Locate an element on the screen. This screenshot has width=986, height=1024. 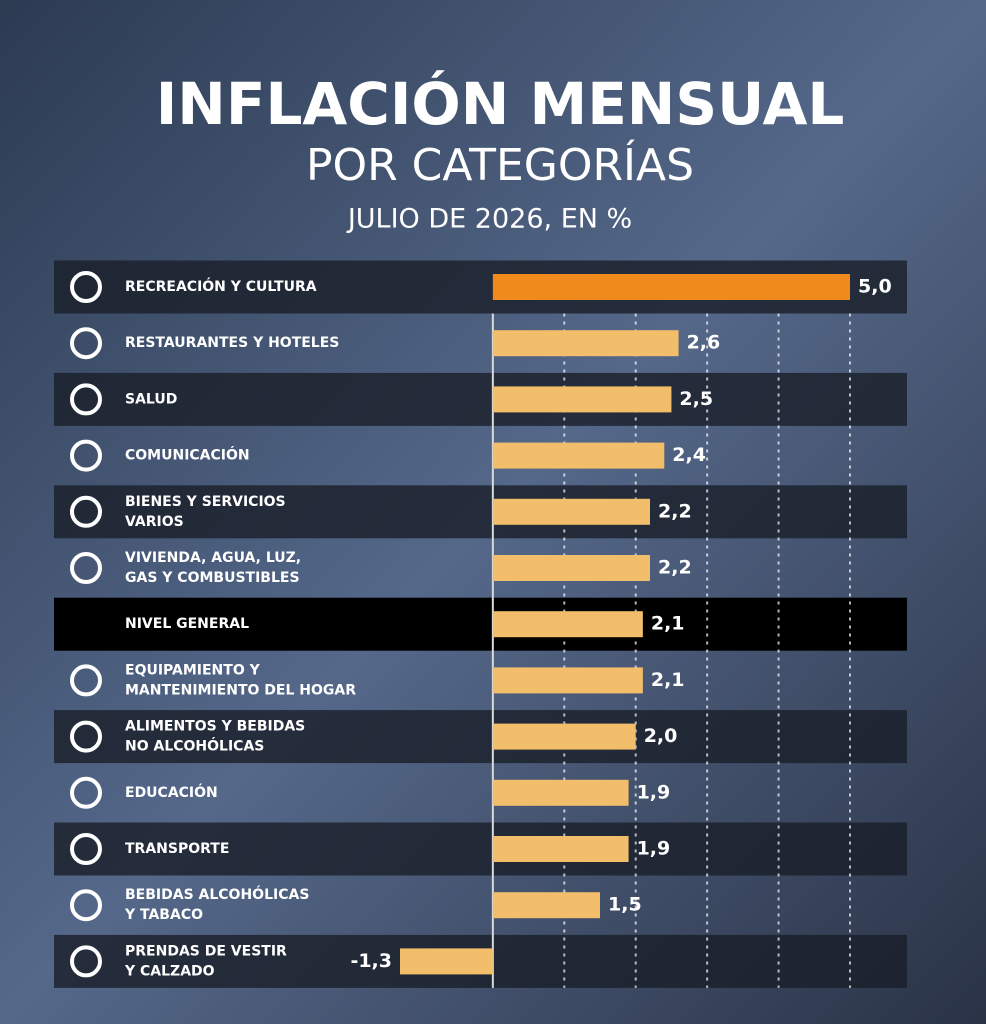
category-label: GAS Y COMBUSTIBLES is located at coordinates (212, 578).